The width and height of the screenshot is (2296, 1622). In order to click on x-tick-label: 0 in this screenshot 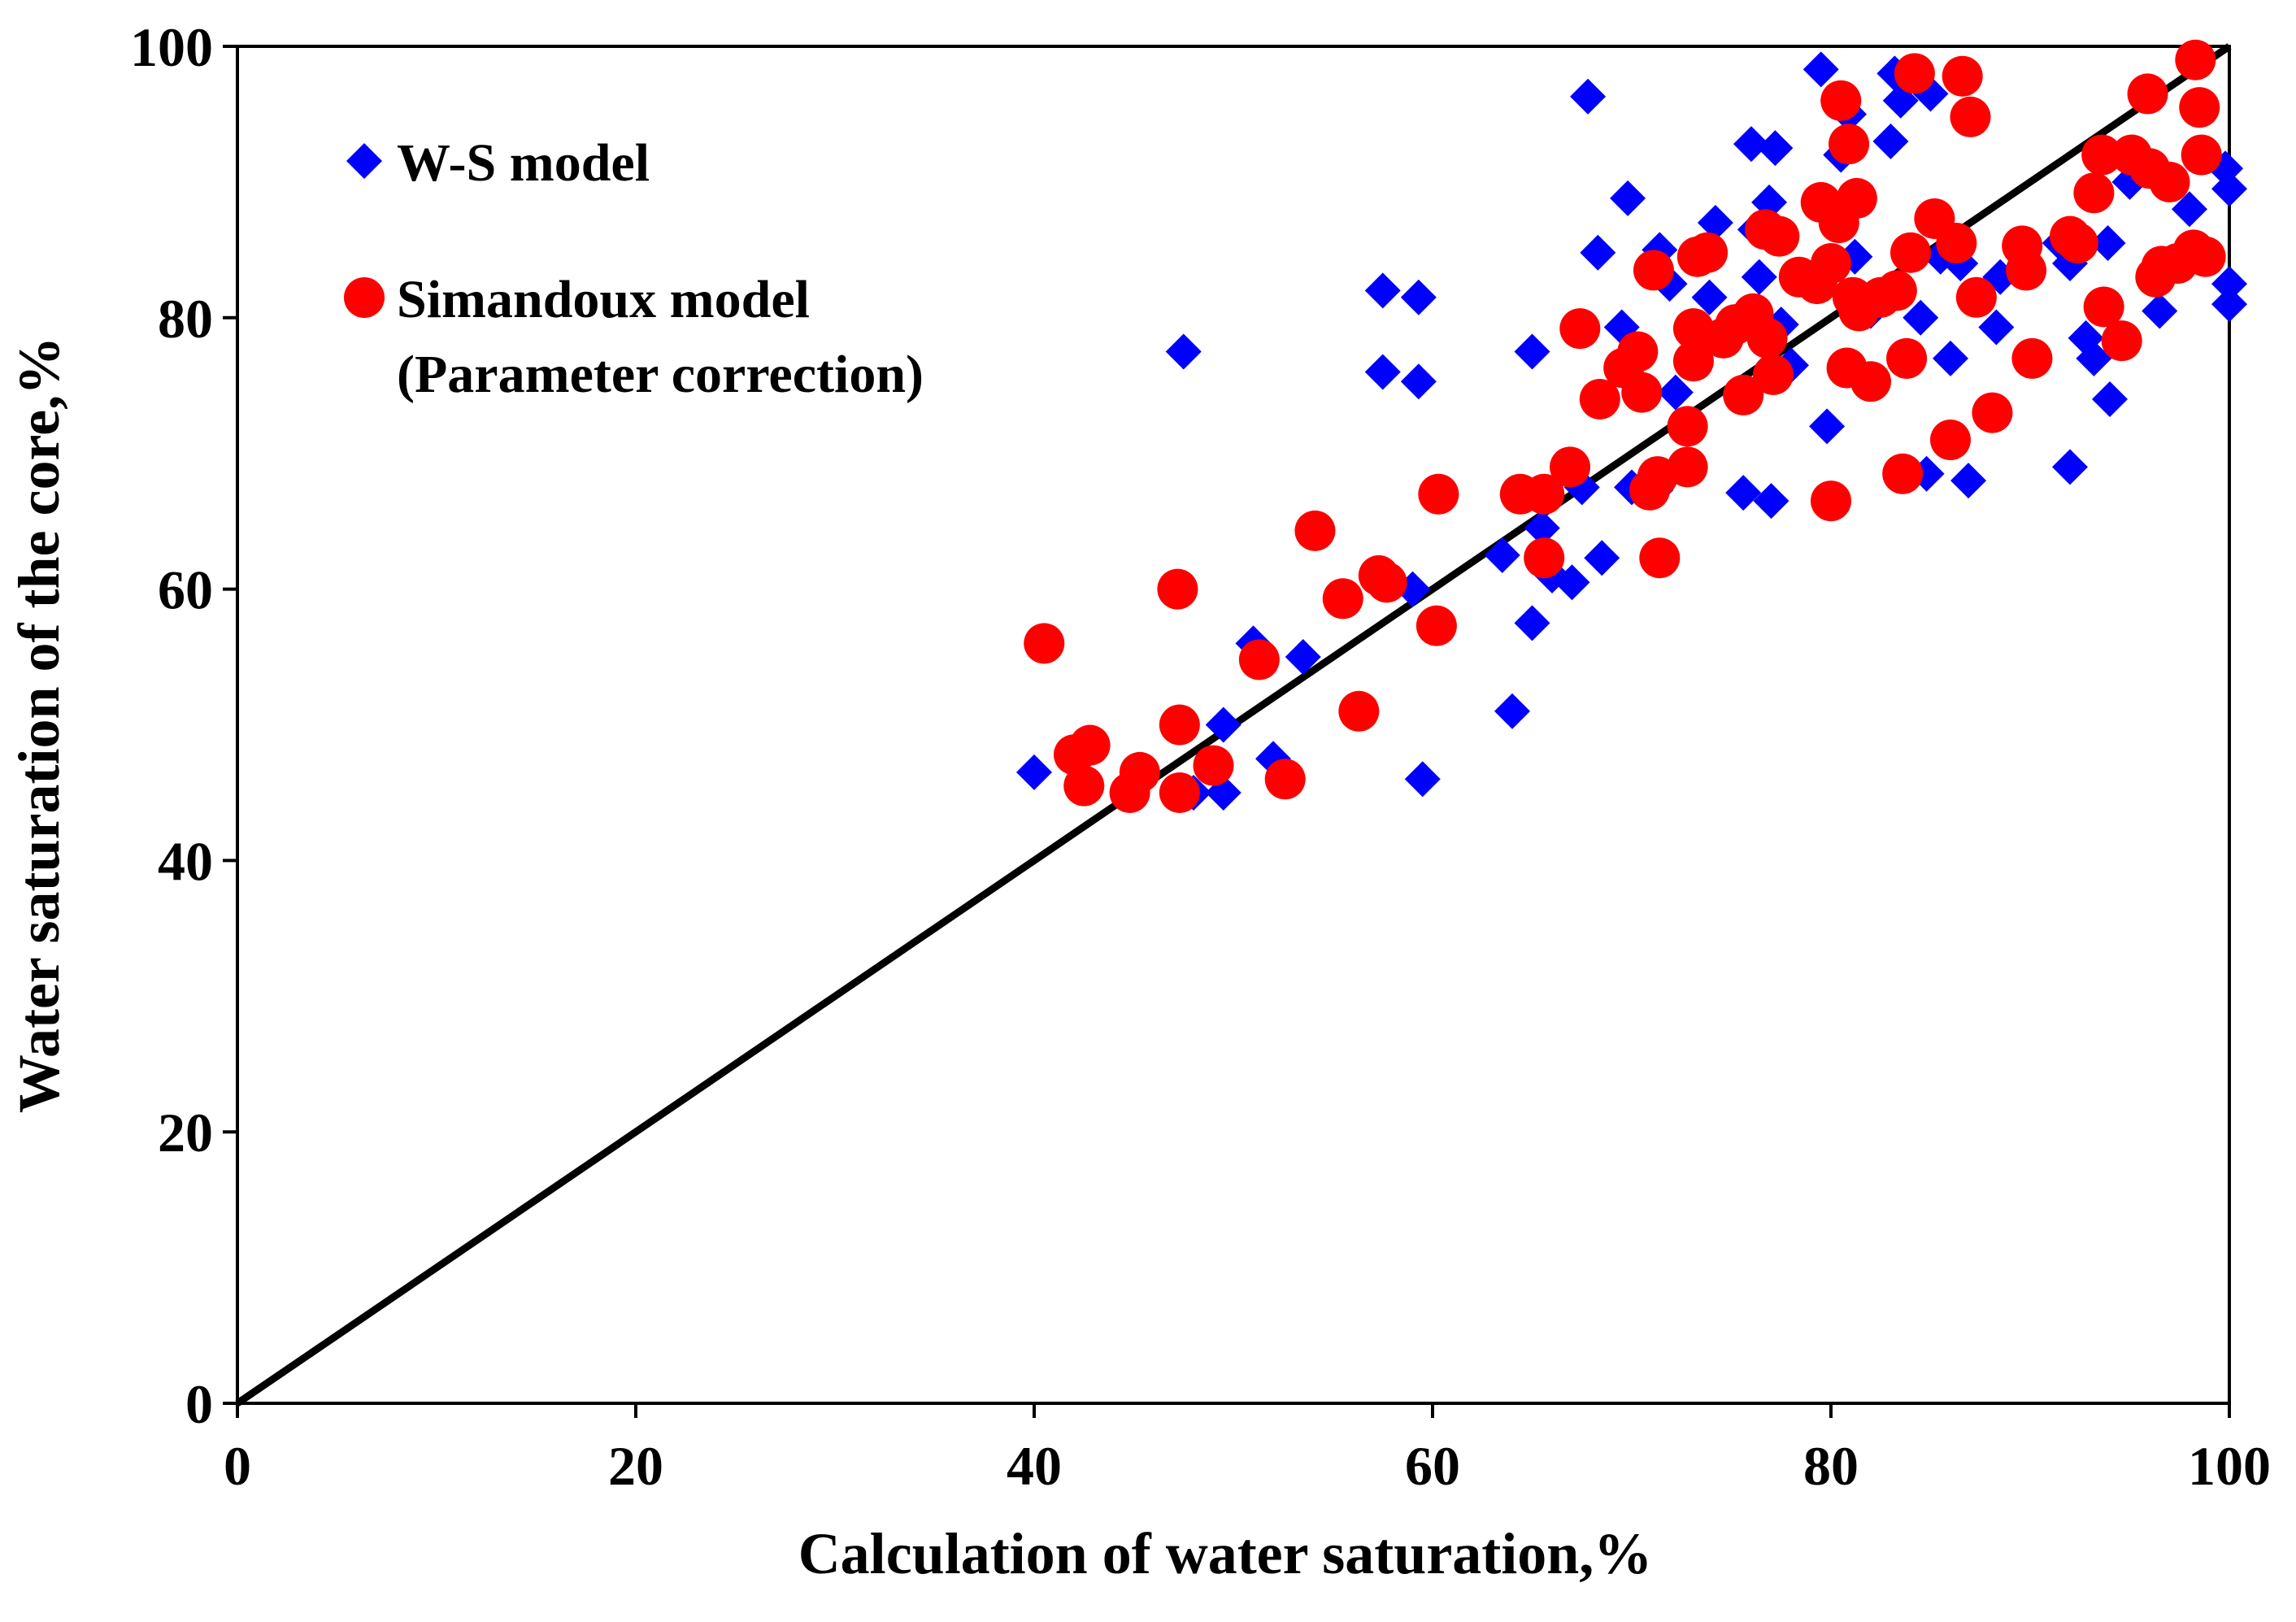, I will do `click(238, 1466)`.